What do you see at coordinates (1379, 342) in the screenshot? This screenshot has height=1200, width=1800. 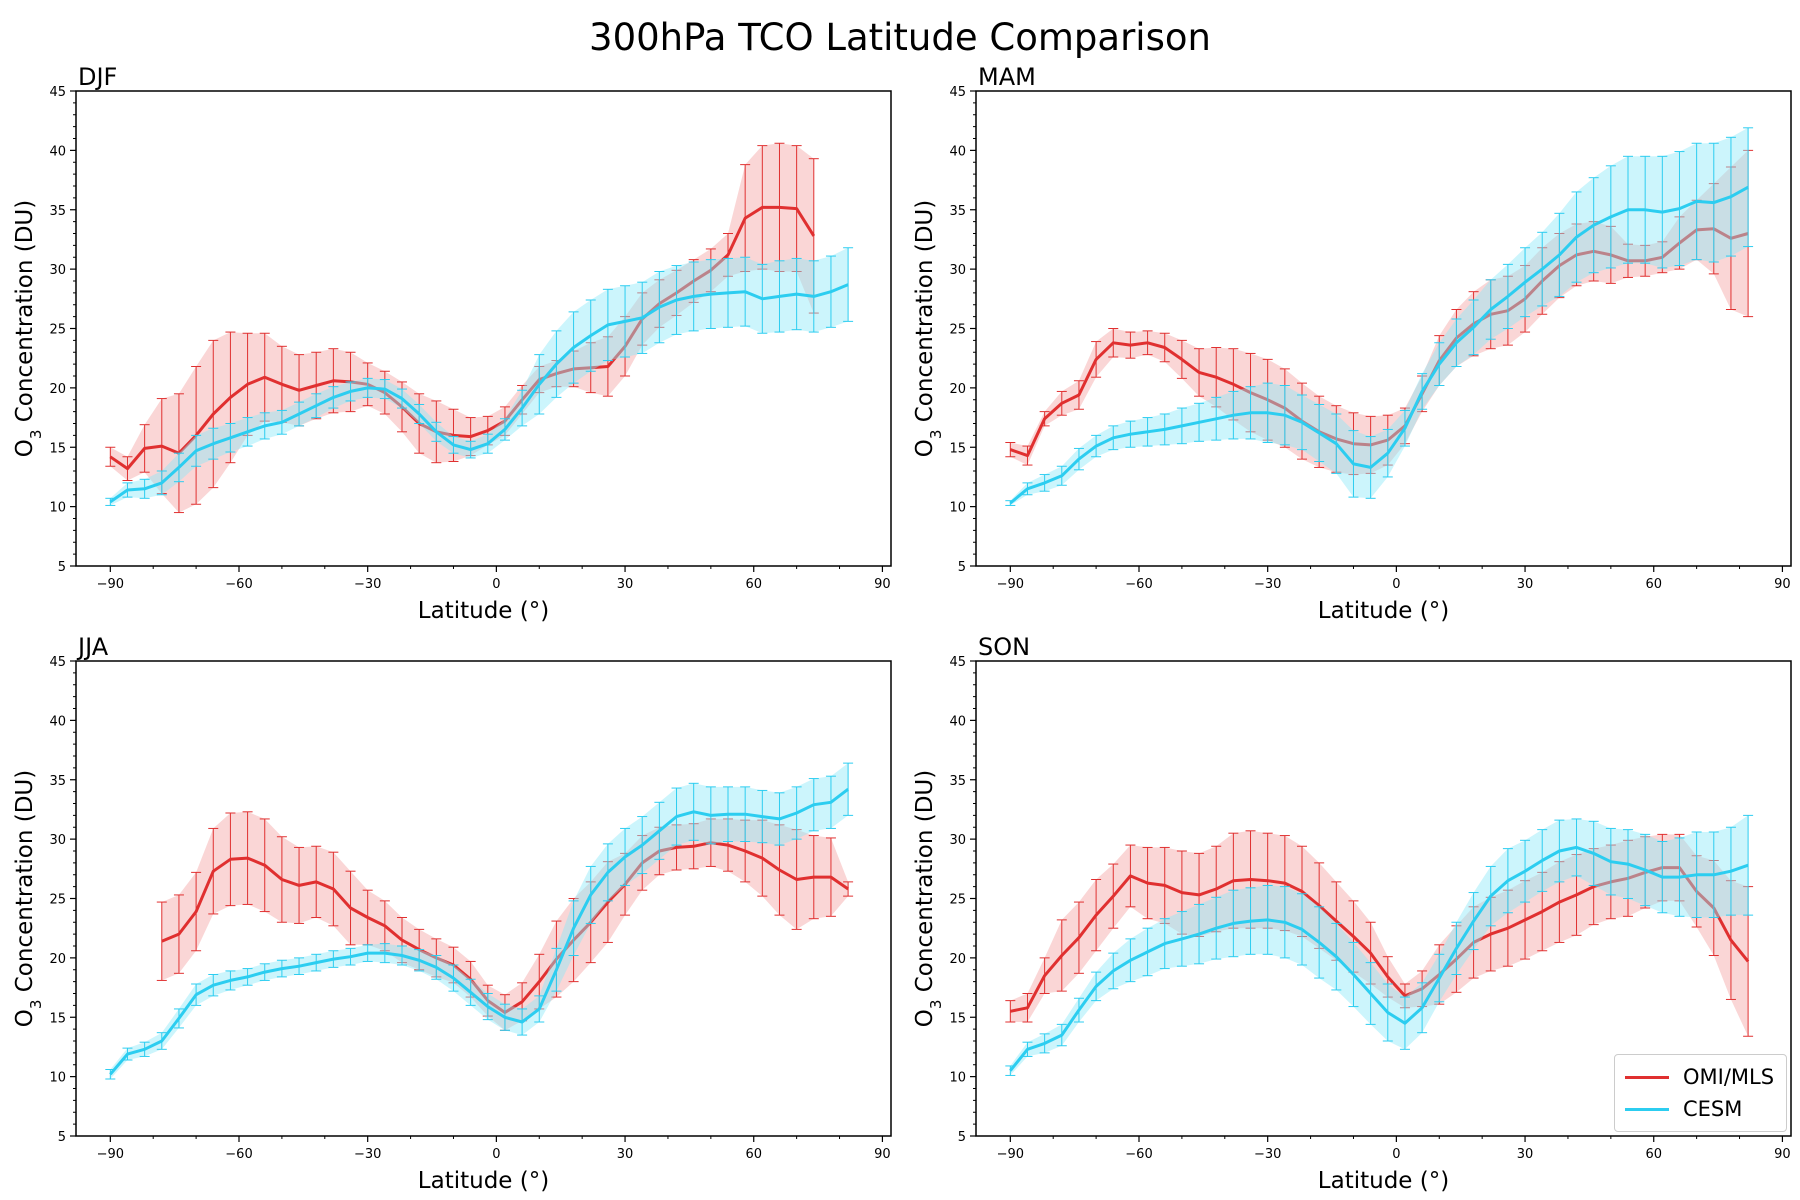 I see `mam-omi-line` at bounding box center [1379, 342].